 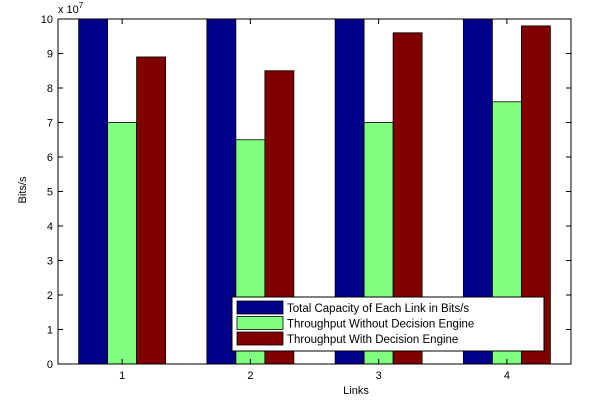 I want to click on x-tick-label: 3, so click(x=379, y=376).